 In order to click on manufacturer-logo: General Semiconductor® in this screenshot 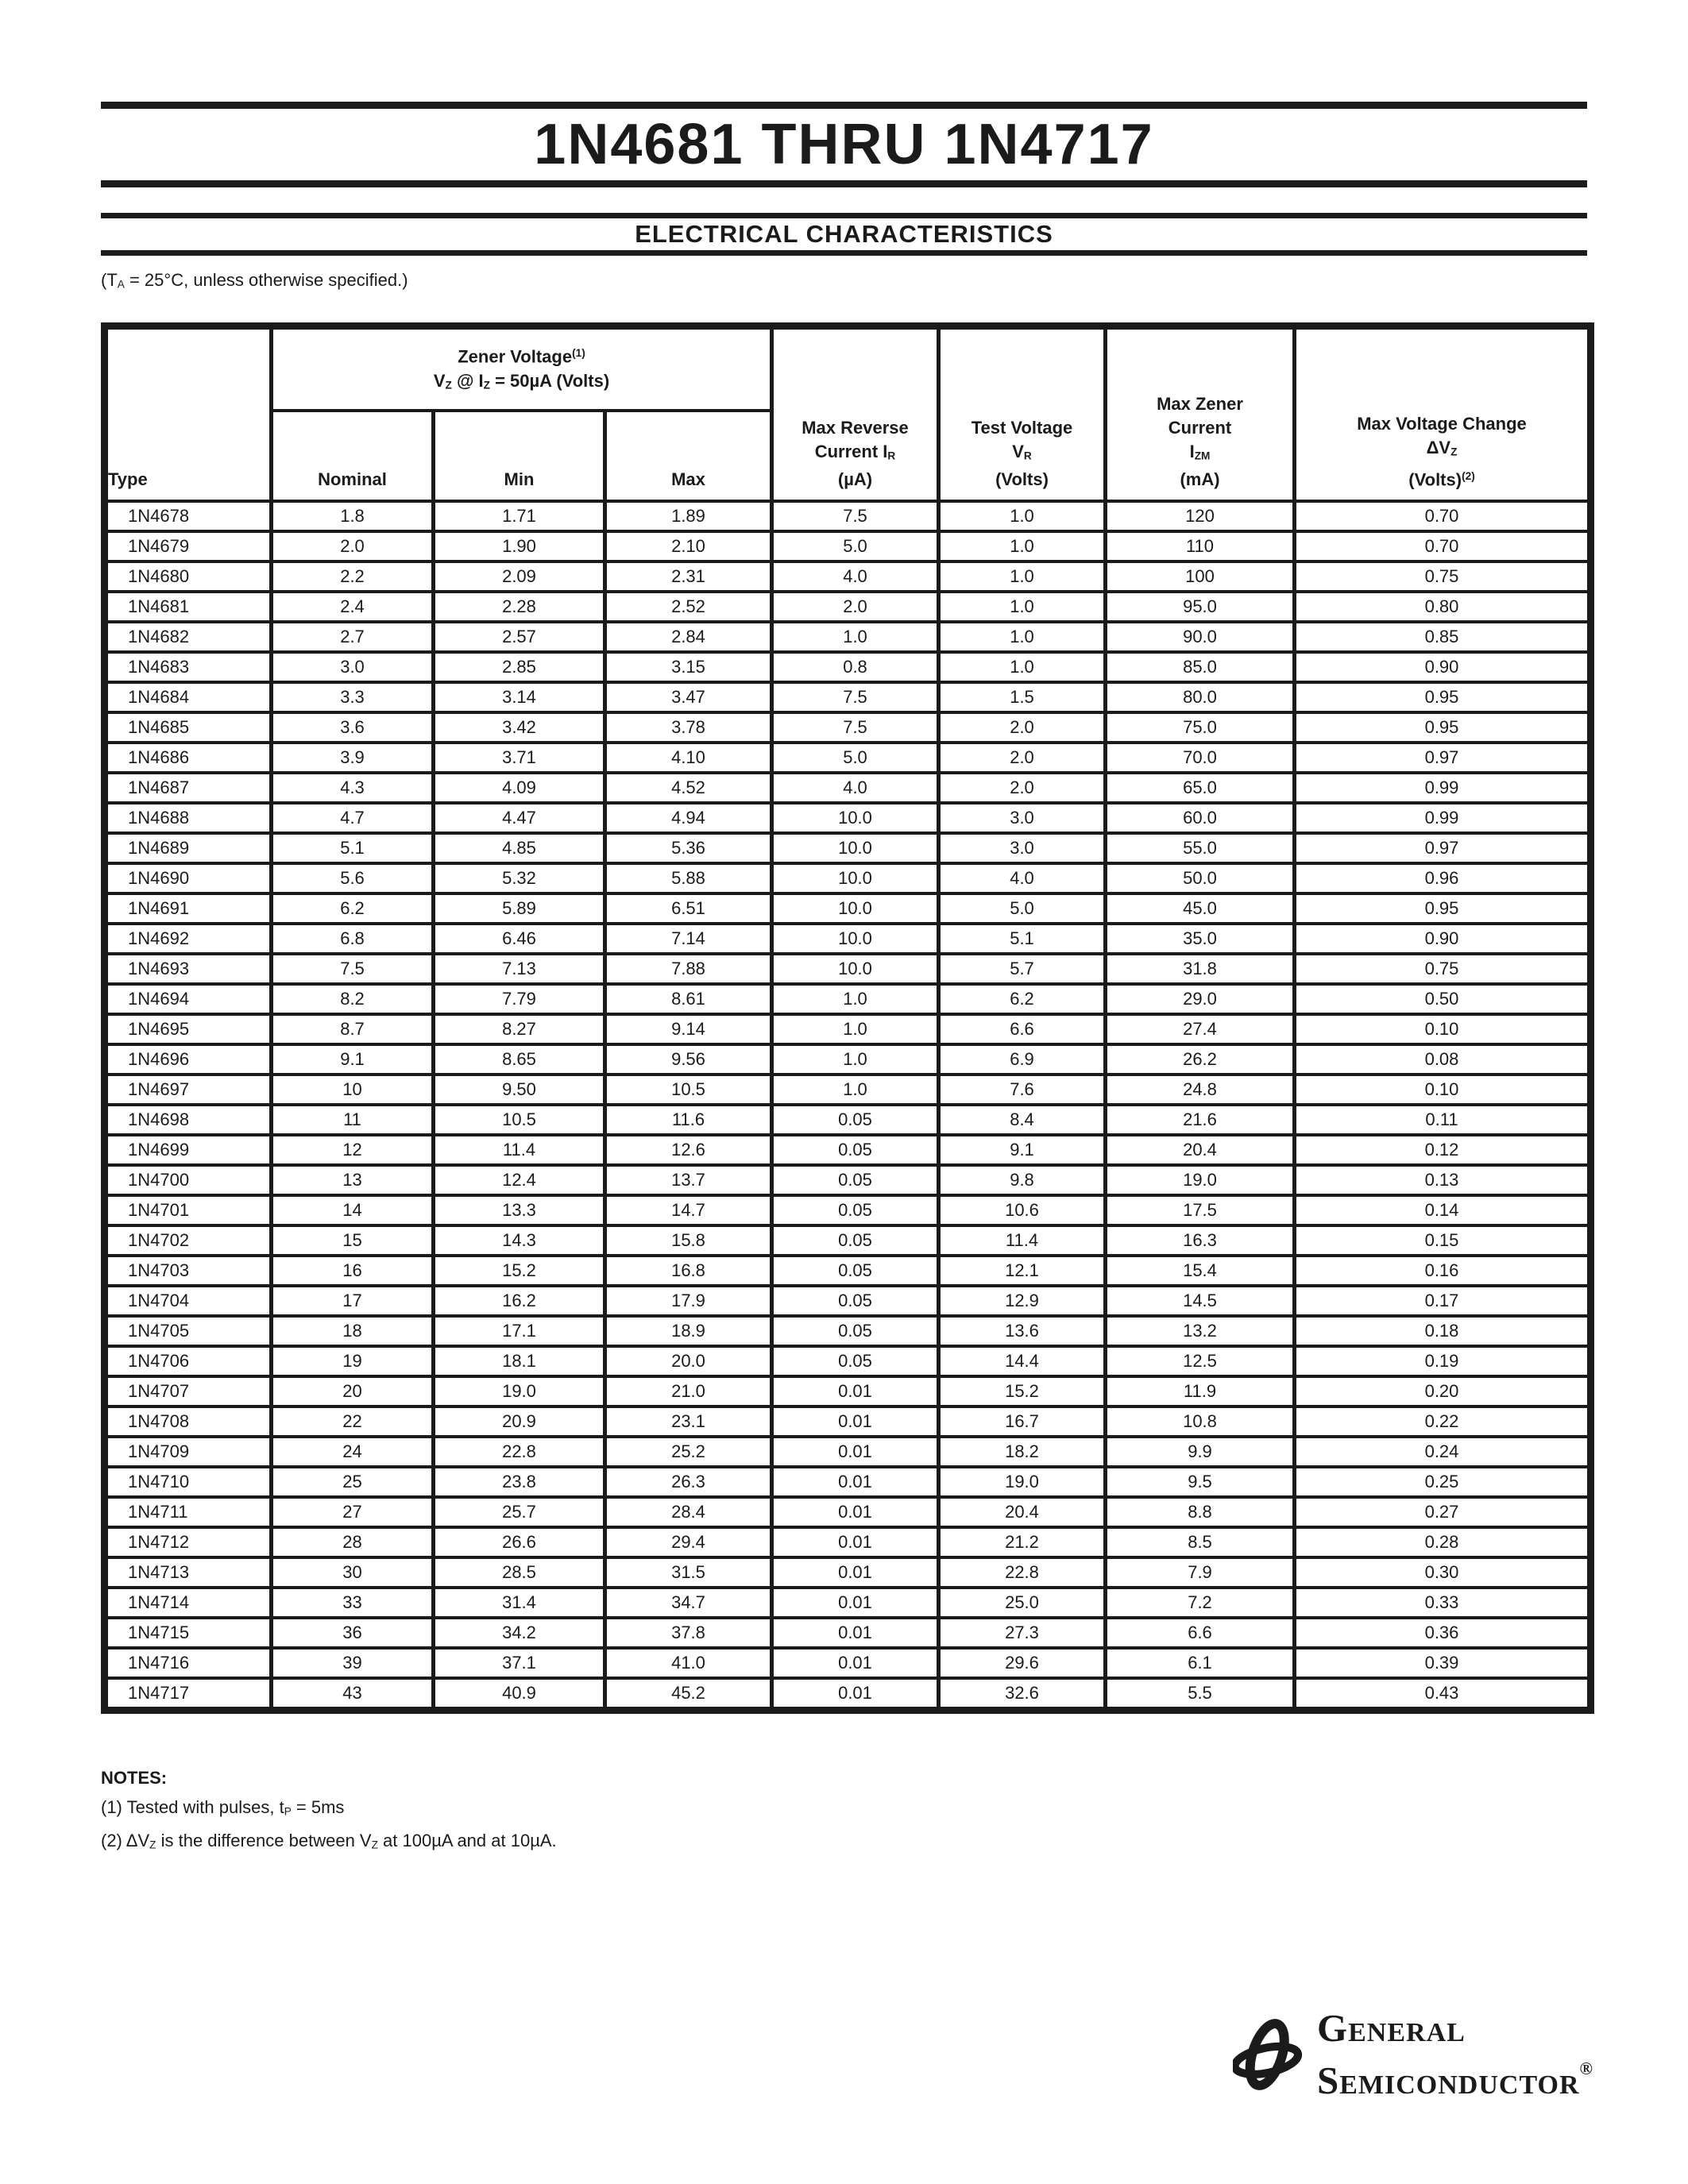, I will do `click(1413, 2054)`.